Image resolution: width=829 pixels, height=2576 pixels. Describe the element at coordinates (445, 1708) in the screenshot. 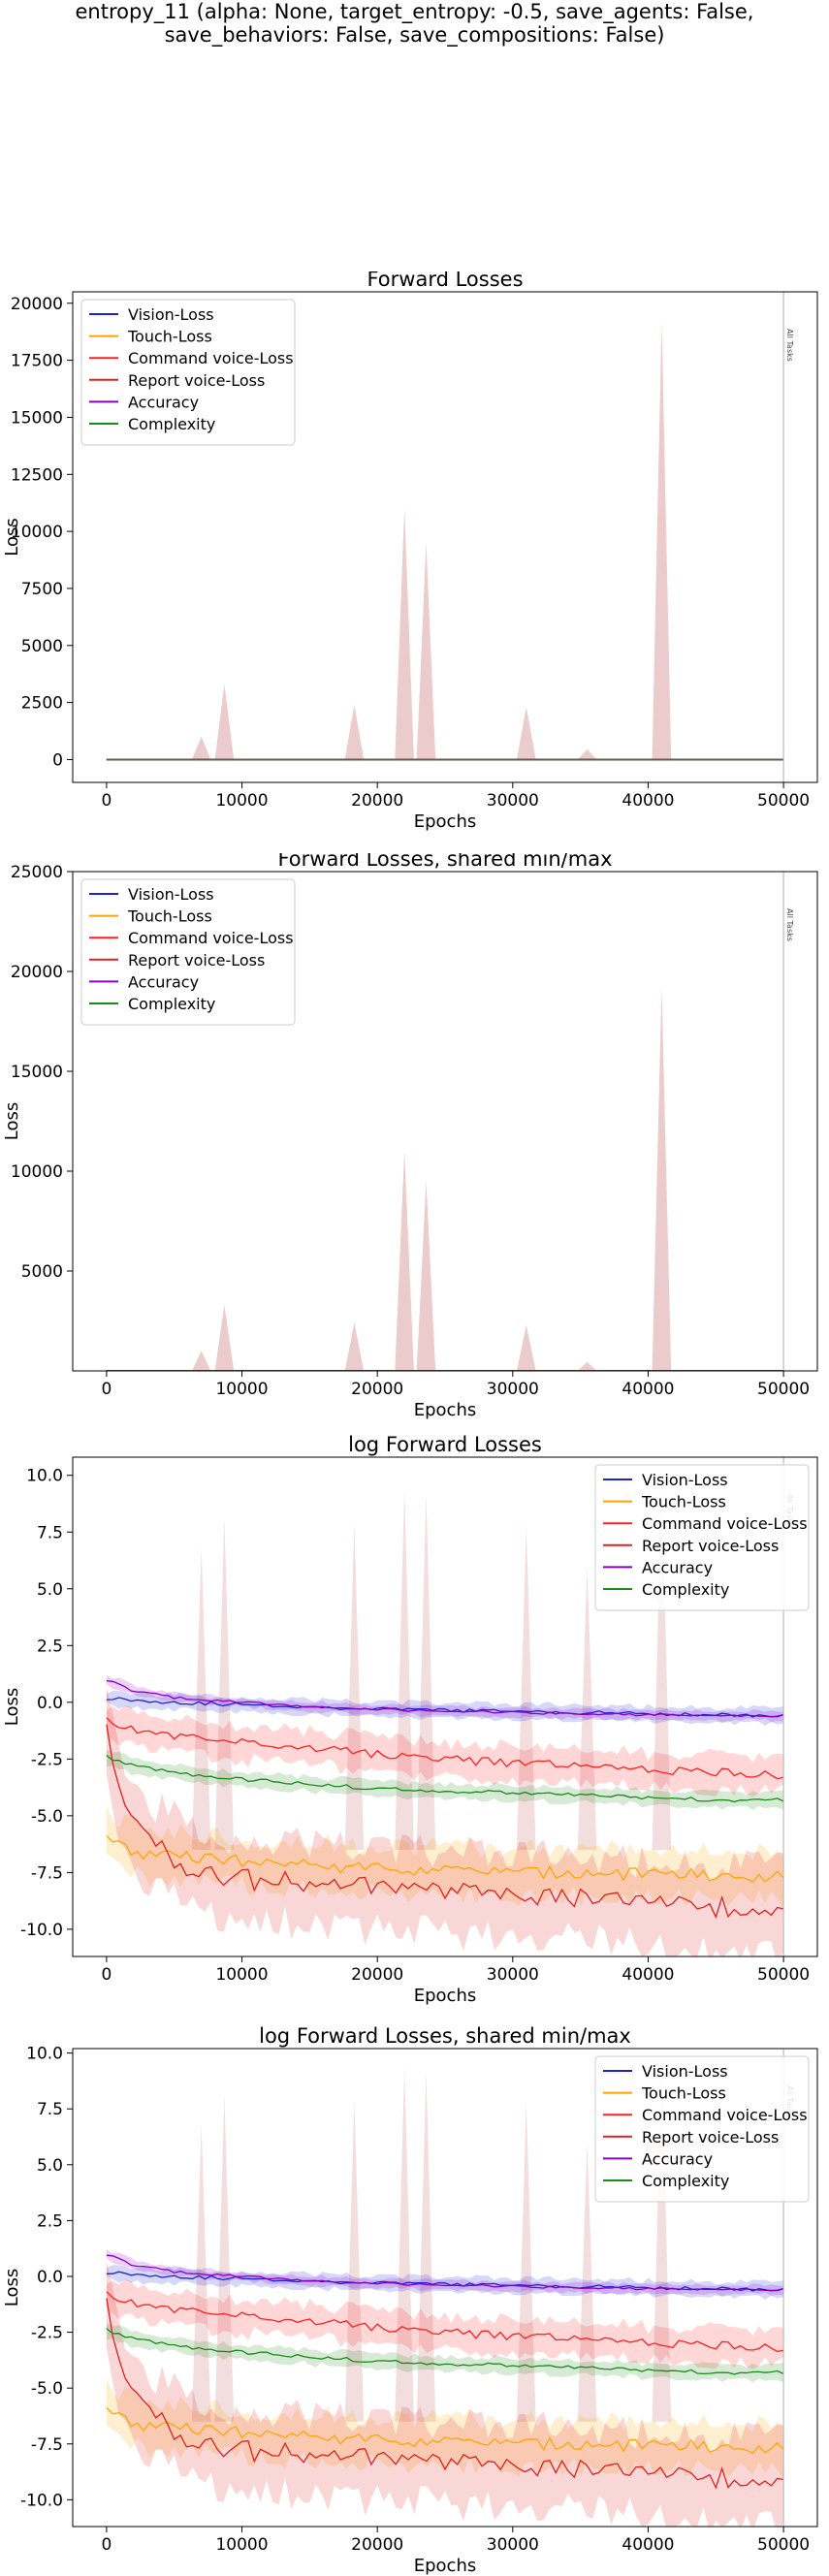

I see `band-vision-loss` at that location.